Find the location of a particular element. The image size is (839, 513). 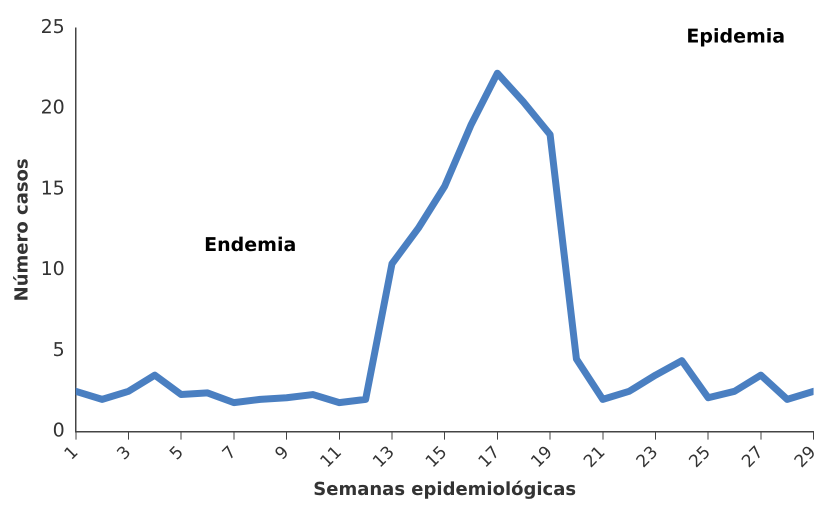

x-tick-label: 25 is located at coordinates (700, 457).